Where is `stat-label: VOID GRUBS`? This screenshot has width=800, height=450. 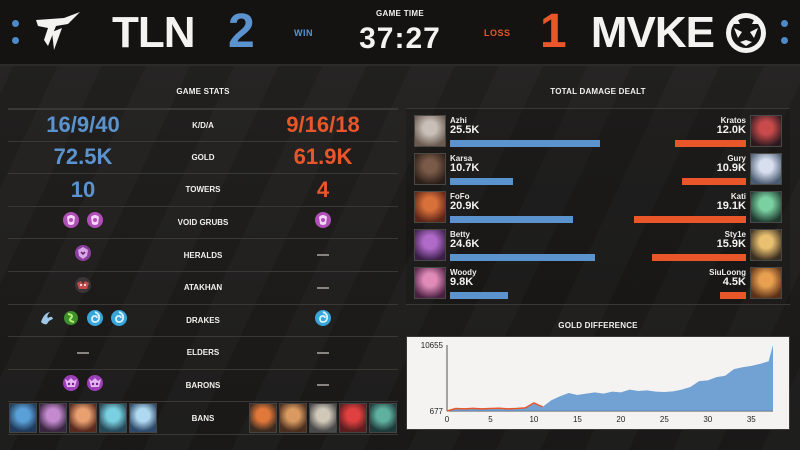
stat-label: VOID GRUBS is located at coordinates (203, 223).